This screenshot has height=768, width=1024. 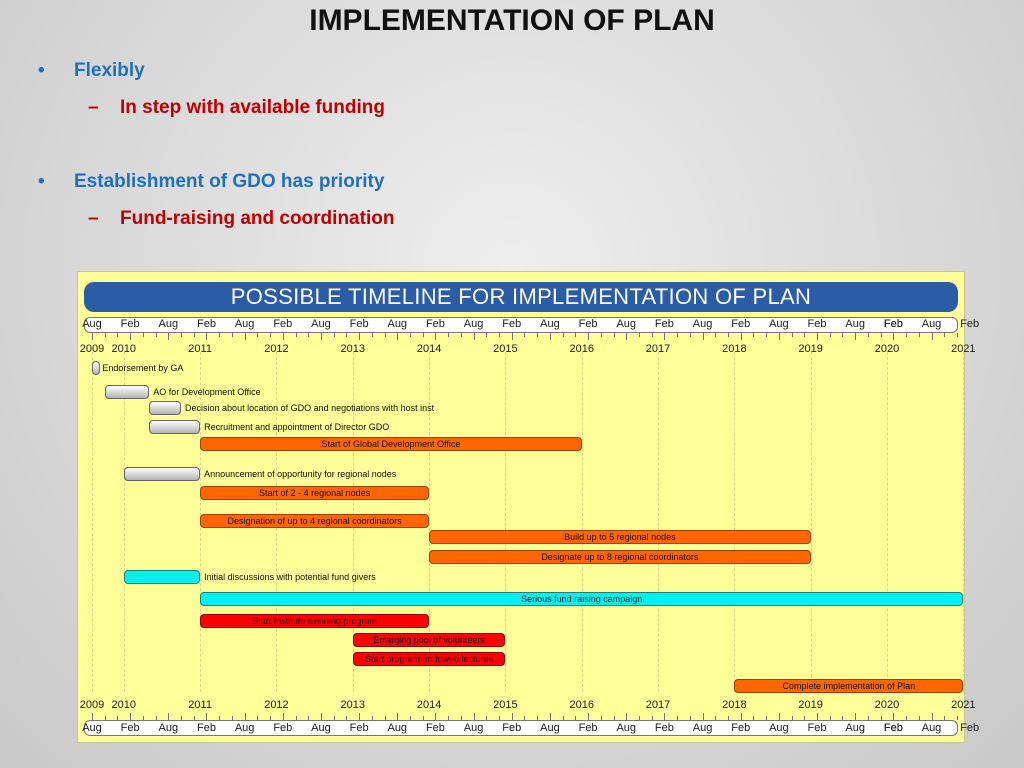 I want to click on bullet-gdo-priority: • Establishment of GDO has priority, so click(x=211, y=182).